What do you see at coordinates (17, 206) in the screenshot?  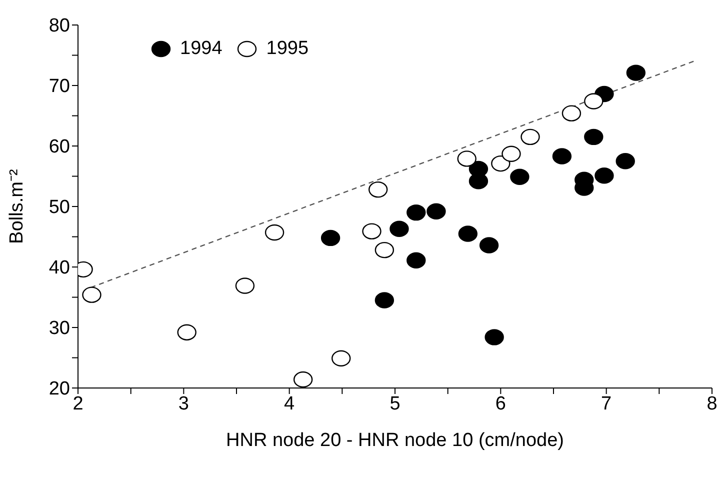 I see `y-axis-title: Bolls.m⁻²` at bounding box center [17, 206].